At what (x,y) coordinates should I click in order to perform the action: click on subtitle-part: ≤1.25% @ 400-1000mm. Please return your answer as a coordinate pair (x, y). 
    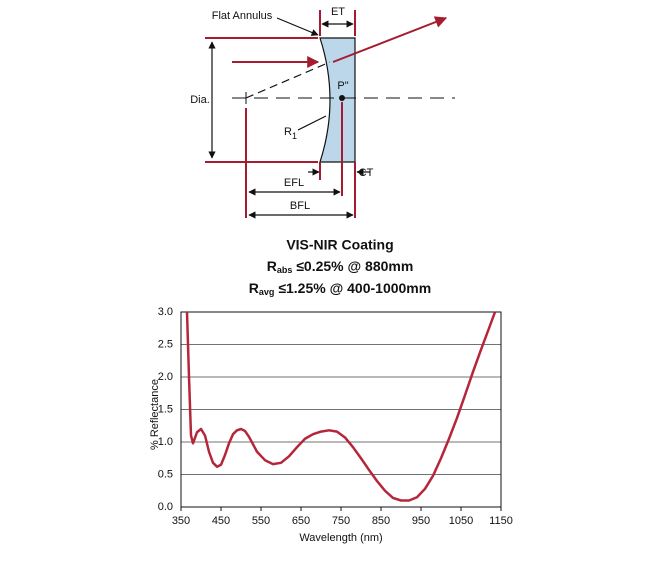
    Looking at the image, I should click on (352, 288).